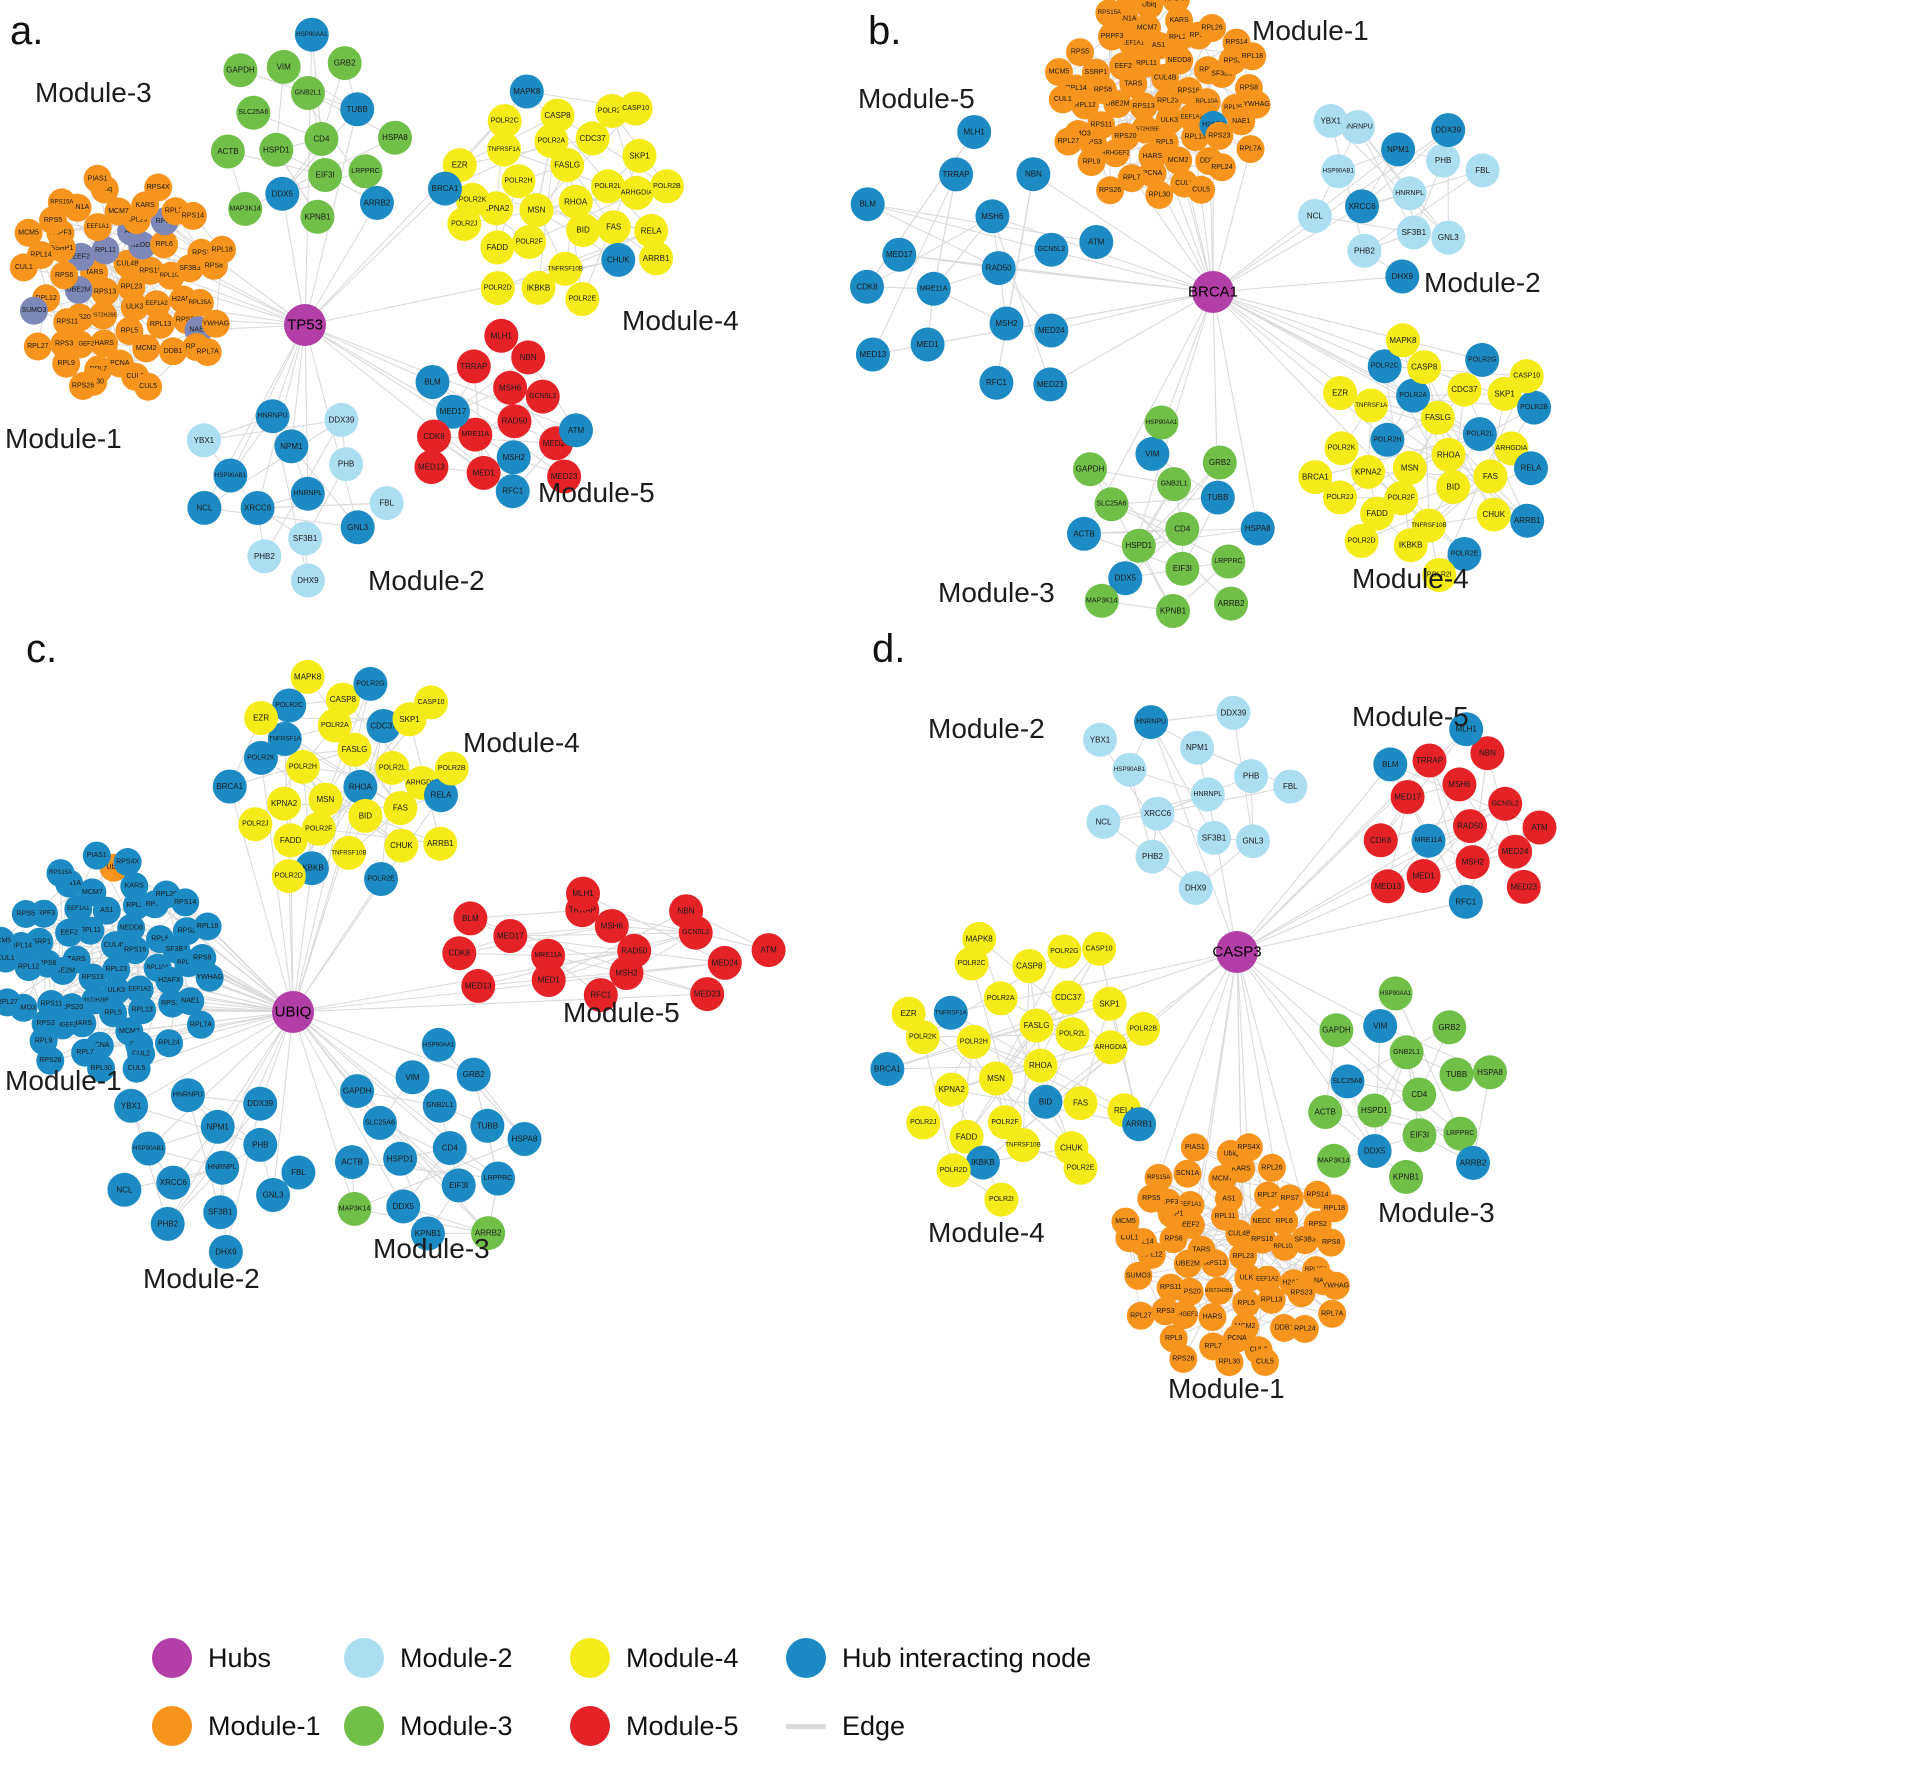 The image size is (1923, 1775). What do you see at coordinates (608, 186) in the screenshot?
I see `node-POLR2L` at bounding box center [608, 186].